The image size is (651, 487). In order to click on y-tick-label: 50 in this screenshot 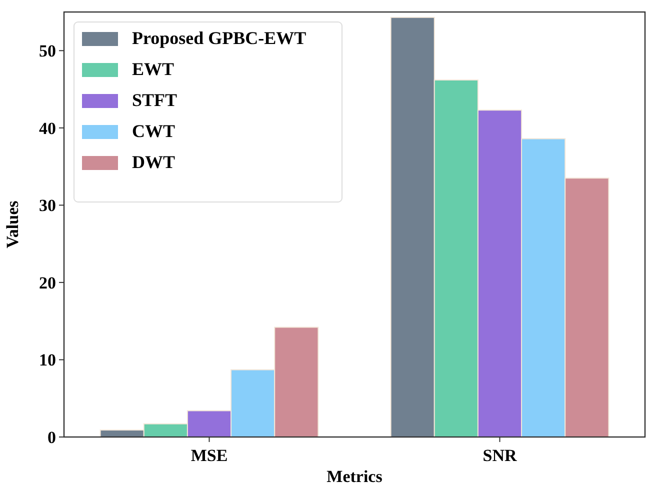, I will do `click(47, 51)`.